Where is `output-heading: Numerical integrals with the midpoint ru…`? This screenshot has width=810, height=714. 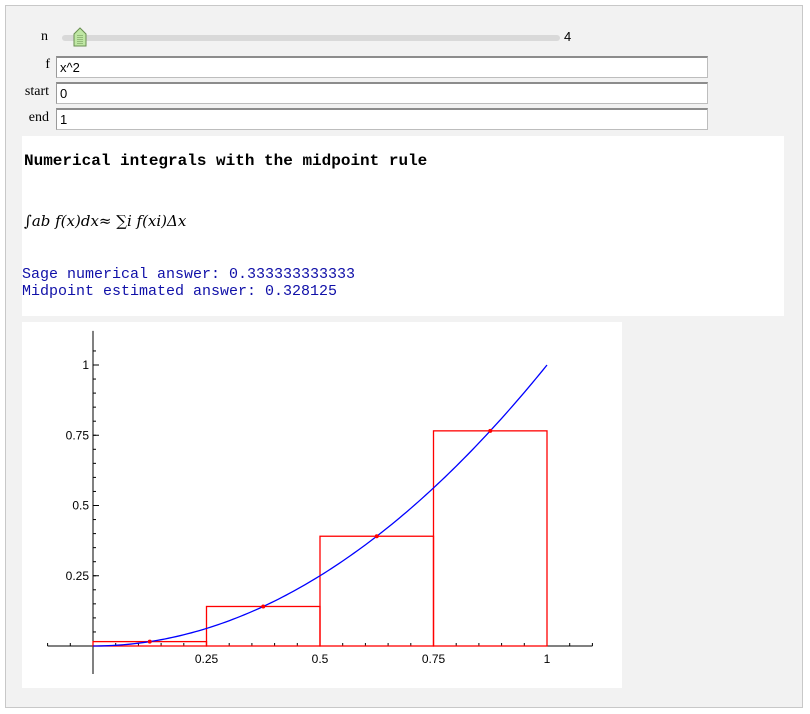 output-heading: Numerical integrals with the midpoint ru… is located at coordinates (226, 161).